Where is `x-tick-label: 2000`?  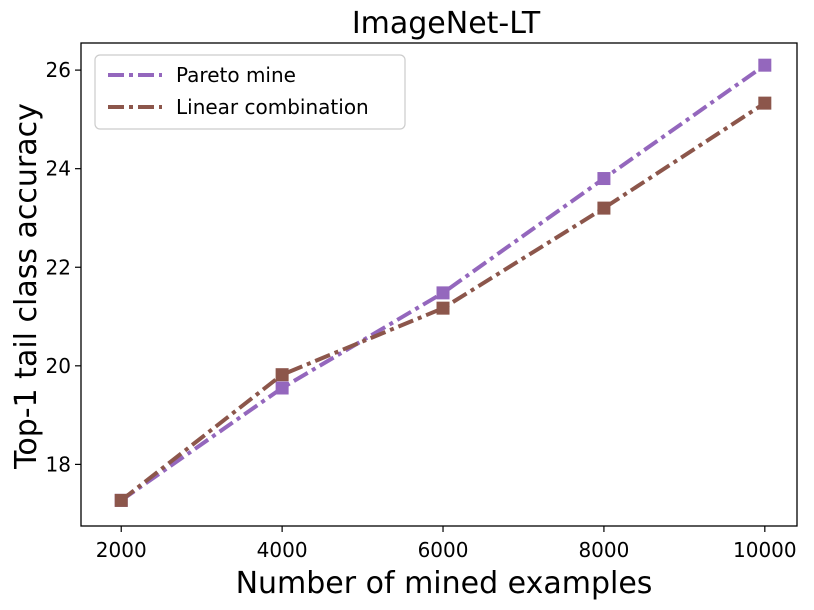 x-tick-label: 2000 is located at coordinates (121, 550).